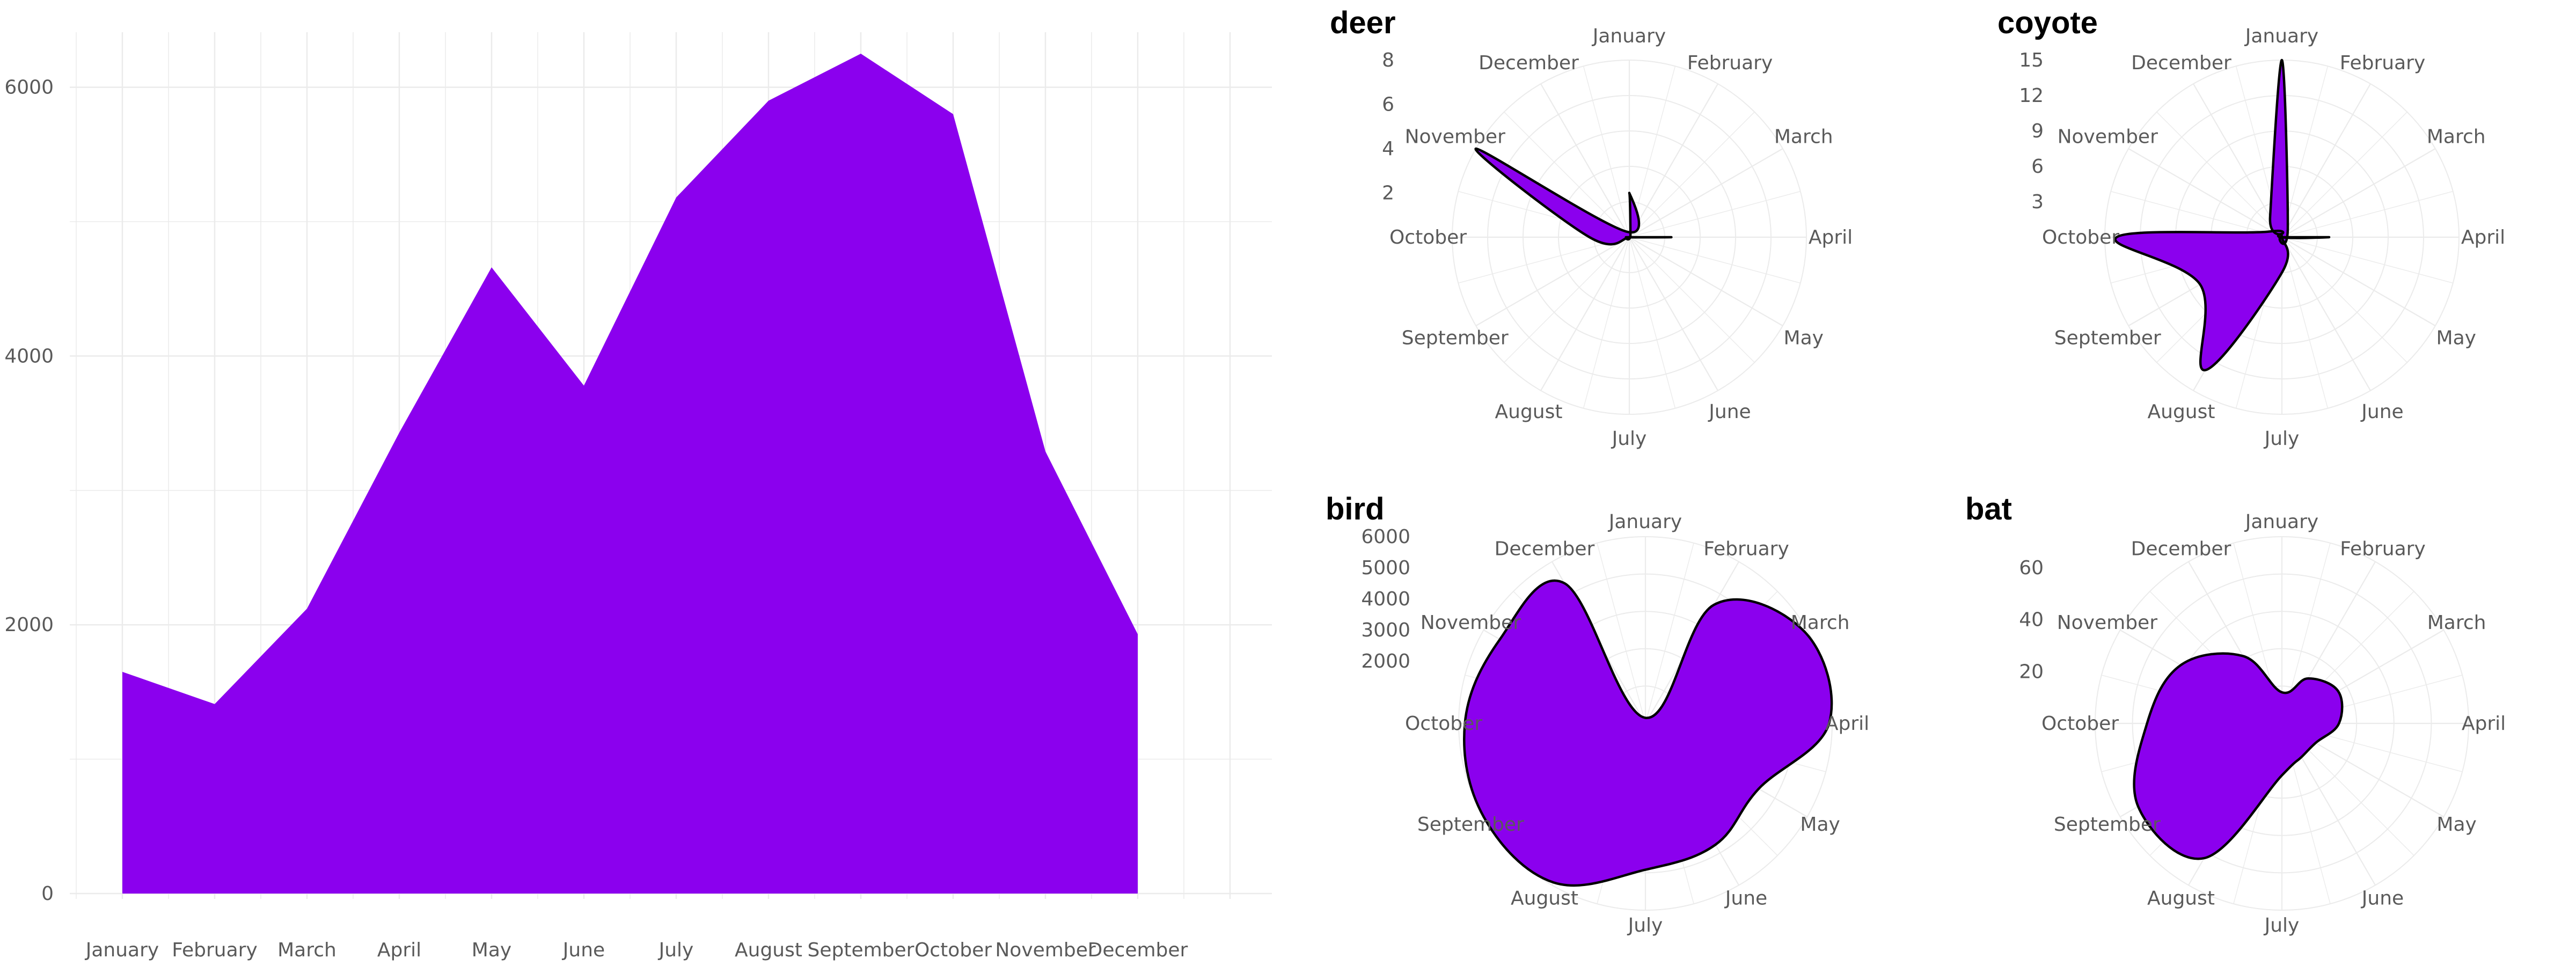  Describe the element at coordinates (306, 950) in the screenshot. I see `x-tick-label: March` at that location.